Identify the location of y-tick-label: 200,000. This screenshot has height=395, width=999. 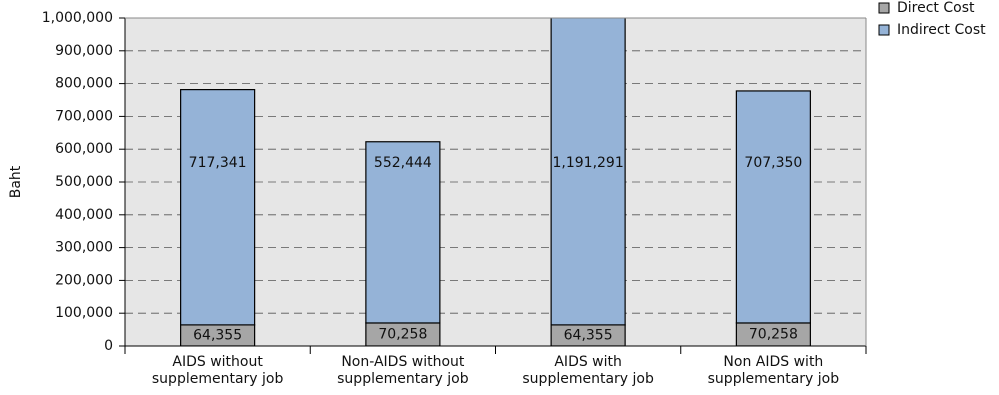
(84, 280).